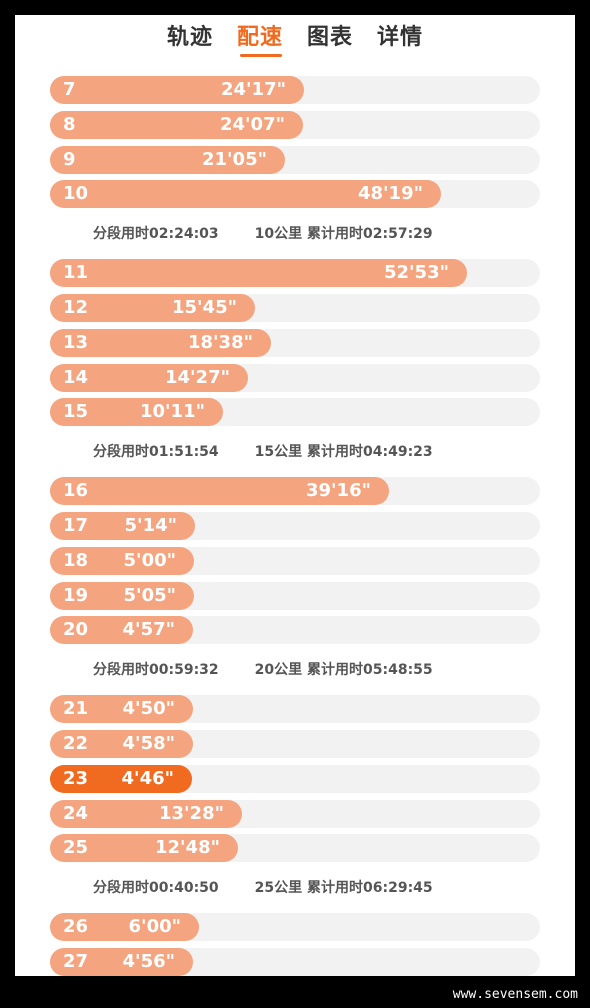  I want to click on km-label: 19, so click(76, 595).